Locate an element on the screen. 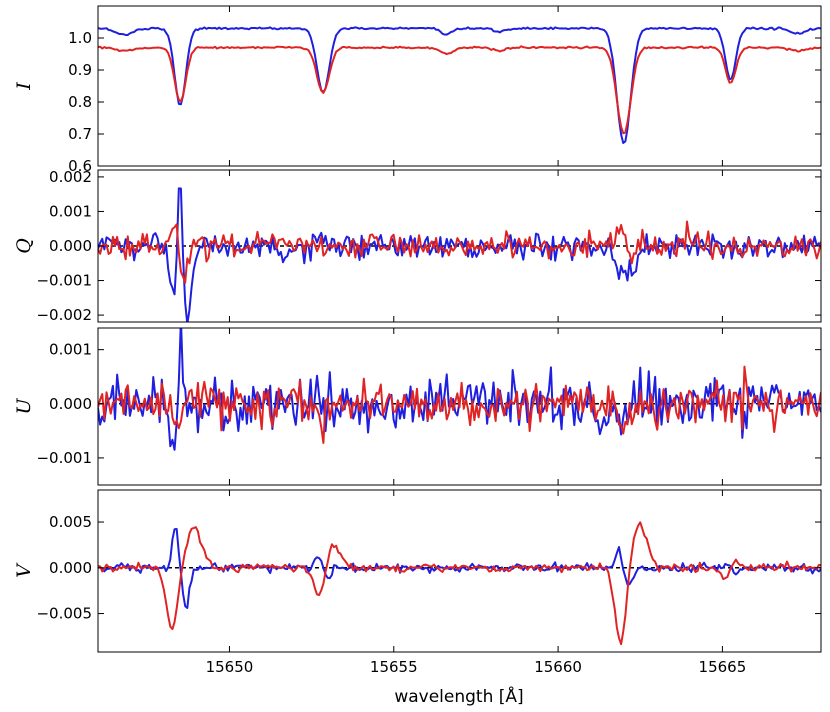  ytick-label-V-1: 0.000 is located at coordinates (70, 568).